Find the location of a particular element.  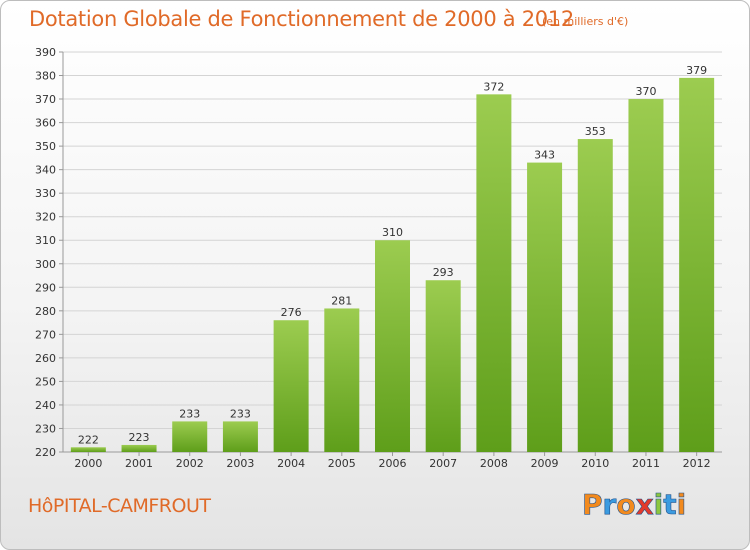

y-tick-label: 260 is located at coordinates (45, 358).